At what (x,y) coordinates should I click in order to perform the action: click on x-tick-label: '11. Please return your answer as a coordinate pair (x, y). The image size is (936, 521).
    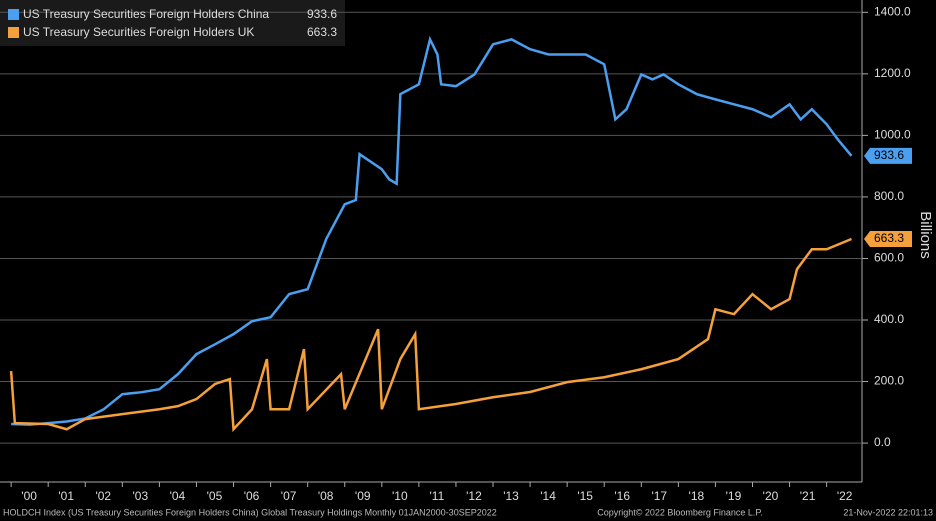
    Looking at the image, I should click on (437, 496).